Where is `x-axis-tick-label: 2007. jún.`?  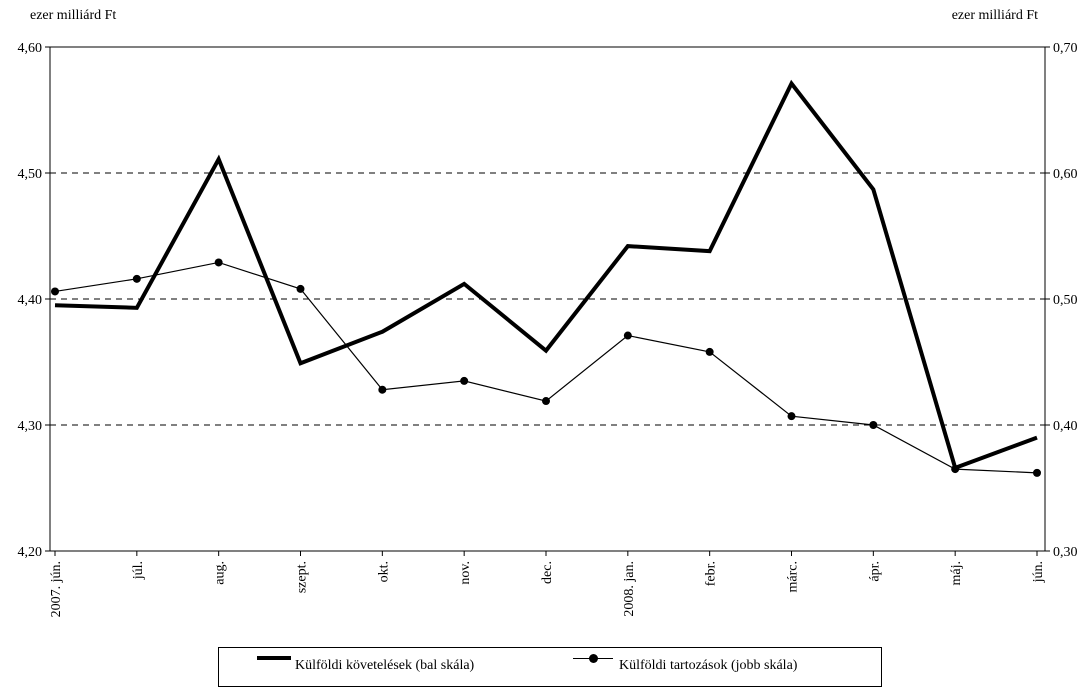
x-axis-tick-label: 2007. jún. is located at coordinates (56, 589).